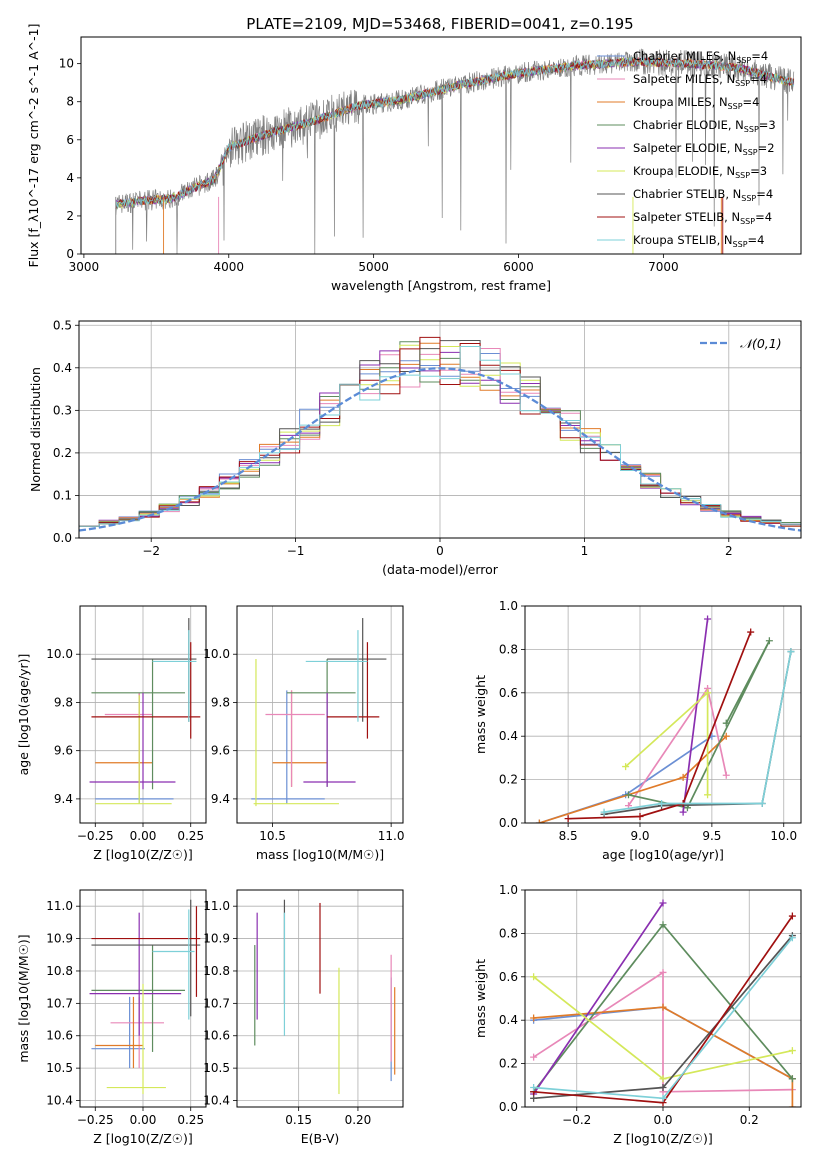 Image resolution: width=819 pixels, height=1170 pixels. Describe the element at coordinates (84, 267) in the screenshot. I see `x-tick-label: 3000` at that location.